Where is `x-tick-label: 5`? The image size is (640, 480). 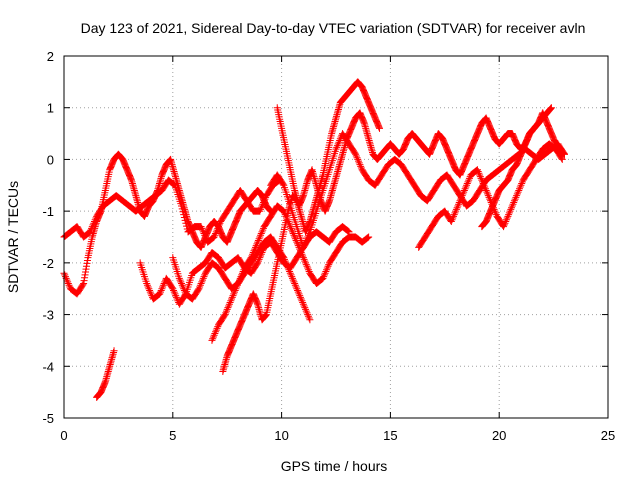 x-tick-label: 5 is located at coordinates (172, 435).